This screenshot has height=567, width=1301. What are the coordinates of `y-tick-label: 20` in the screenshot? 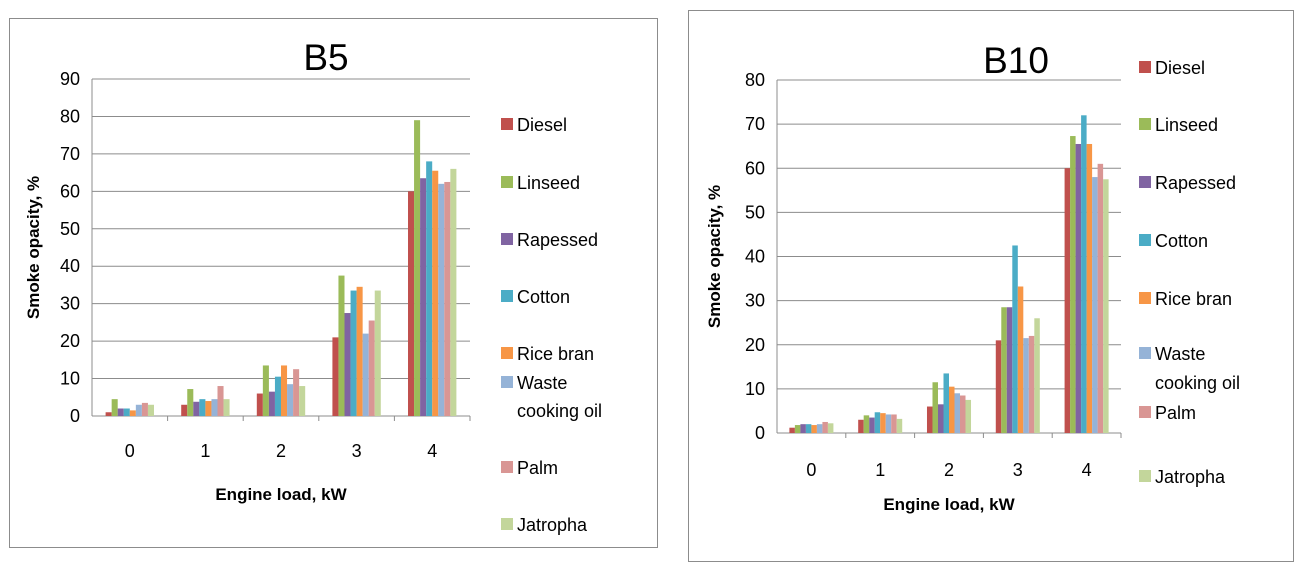 It's located at (755, 345).